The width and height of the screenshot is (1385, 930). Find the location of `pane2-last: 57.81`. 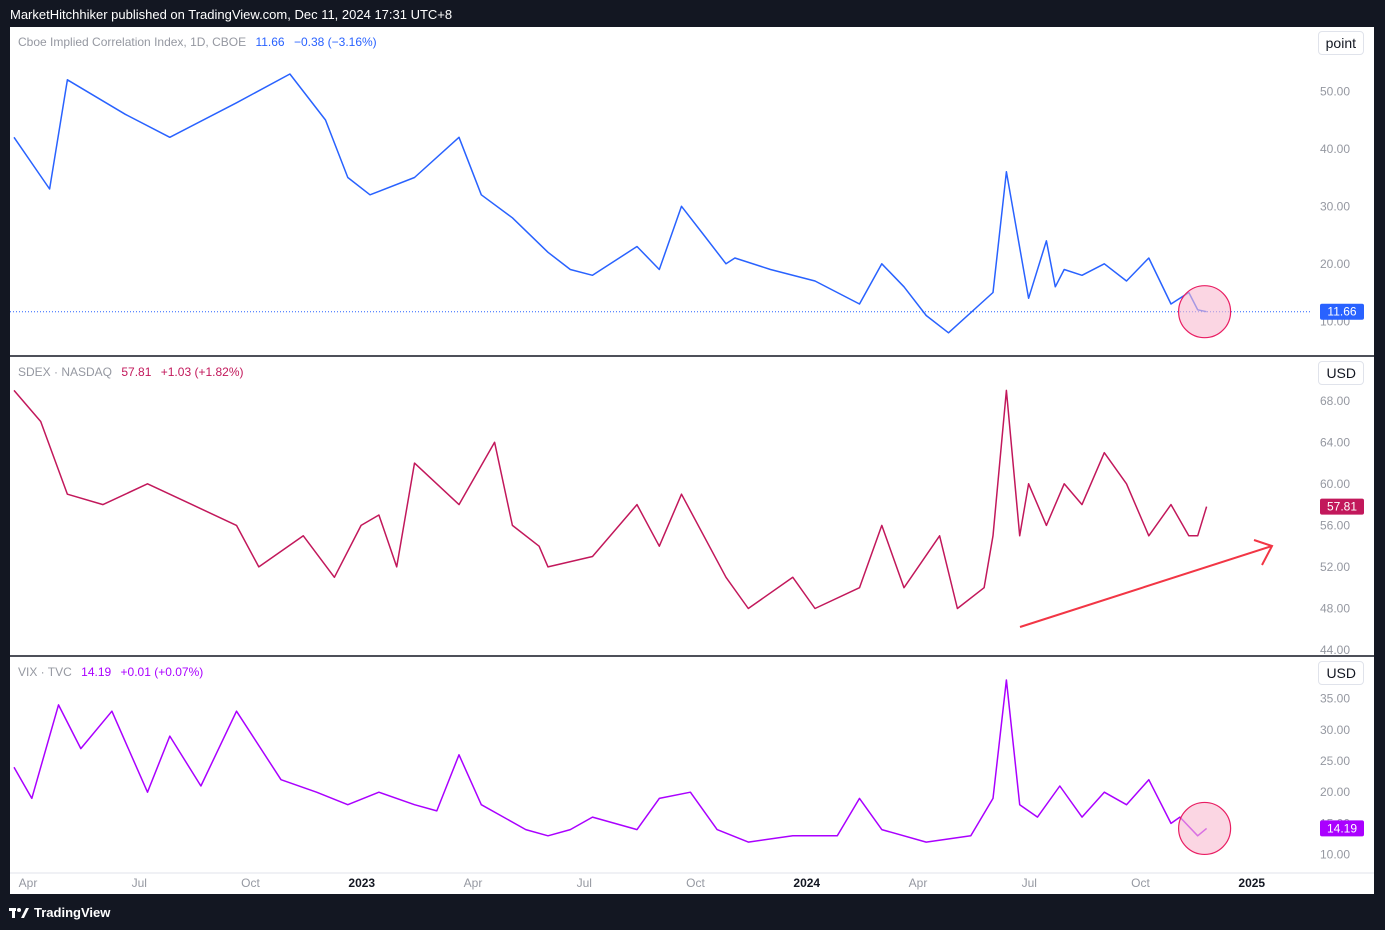

pane2-last: 57.81 is located at coordinates (136, 372).